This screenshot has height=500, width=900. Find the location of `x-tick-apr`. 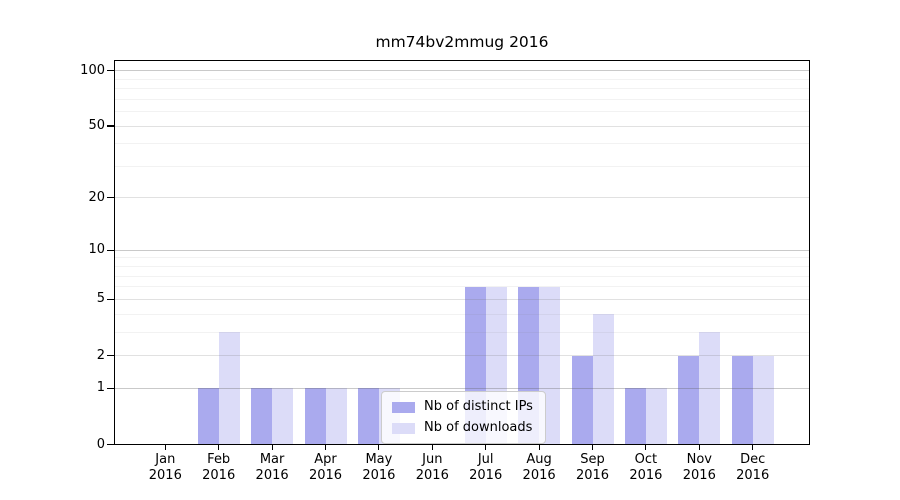

x-tick-apr is located at coordinates (325, 447).